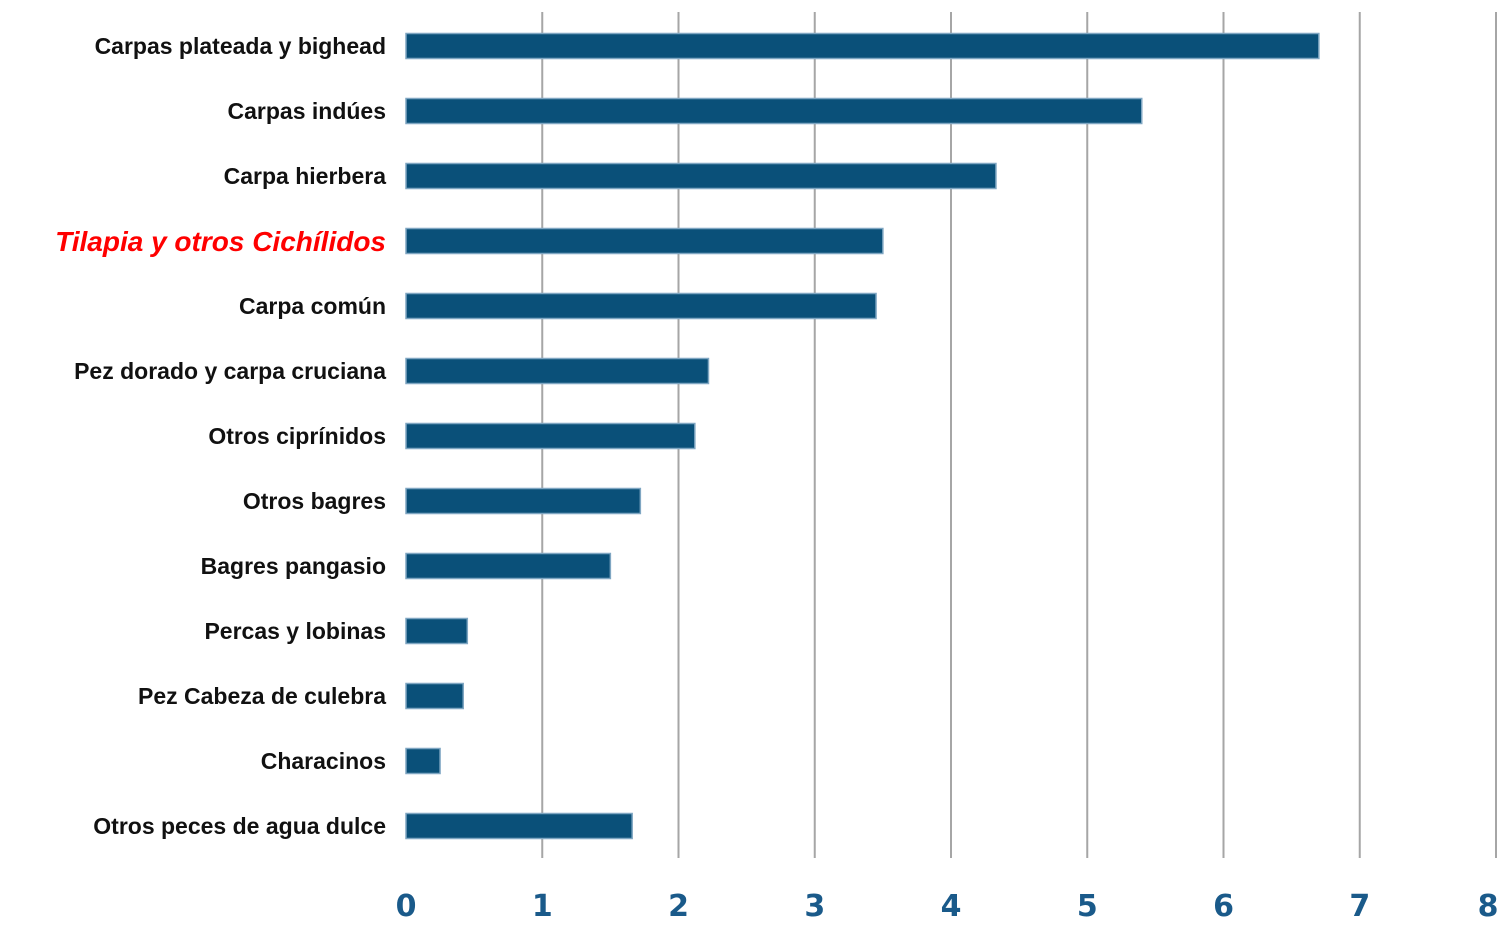 The height and width of the screenshot is (938, 1506). I want to click on x-tick-label: 2, so click(678, 906).